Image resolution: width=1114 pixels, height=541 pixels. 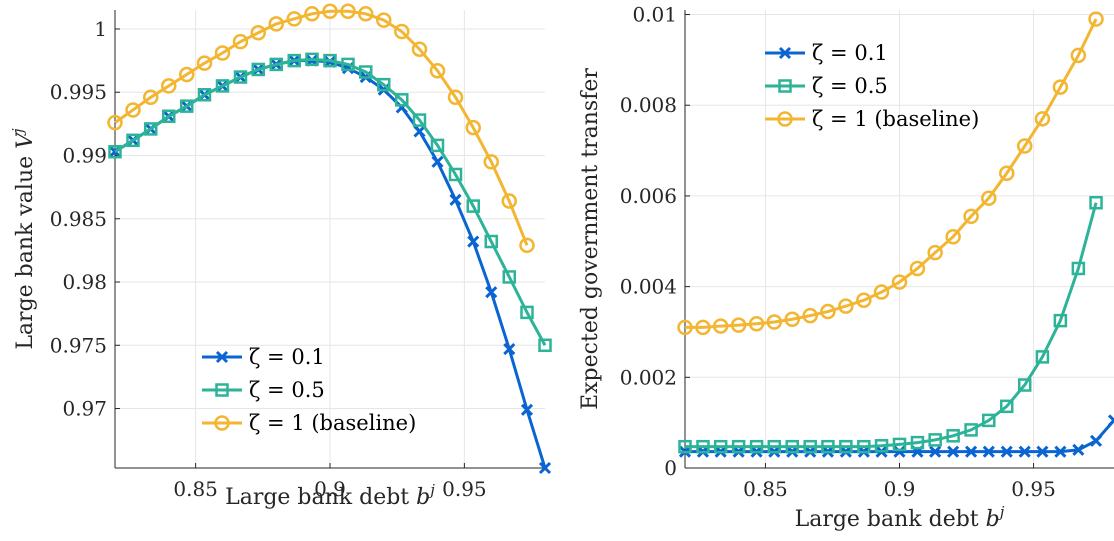 I want to click on y-tick-label: 0.97, so click(x=84, y=409).